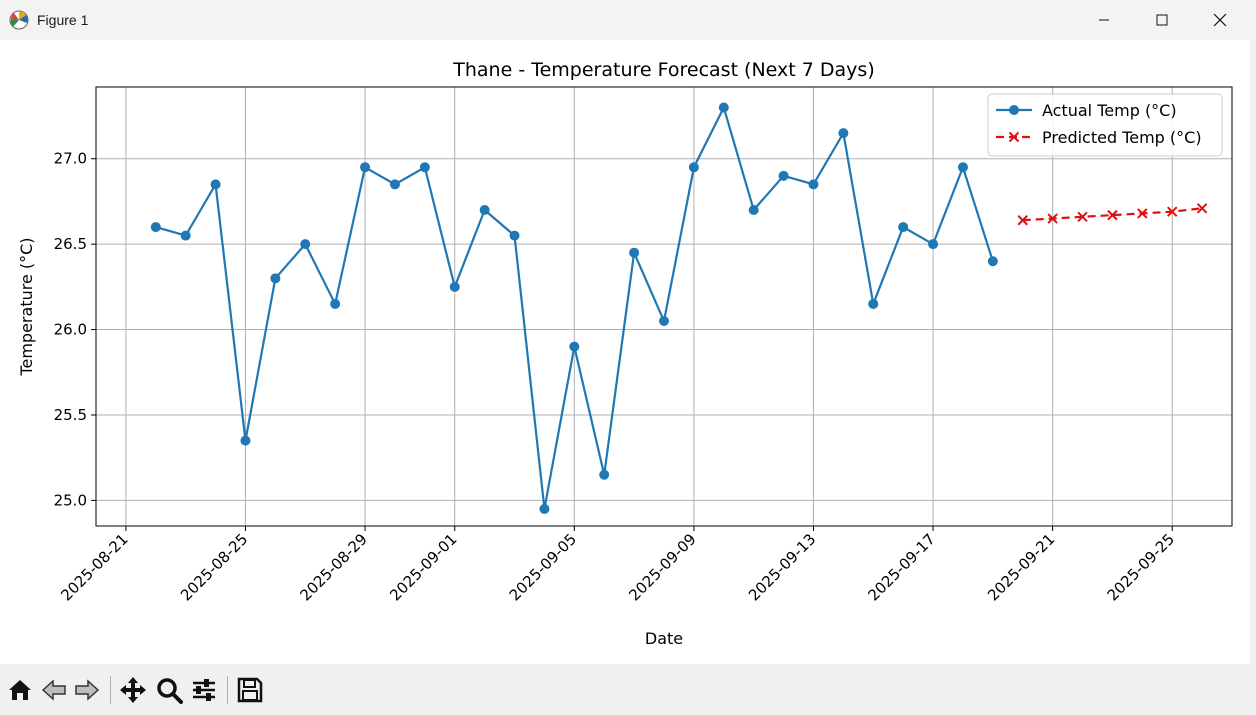 The image size is (1256, 715). I want to click on close-icon, so click(1220, 20).